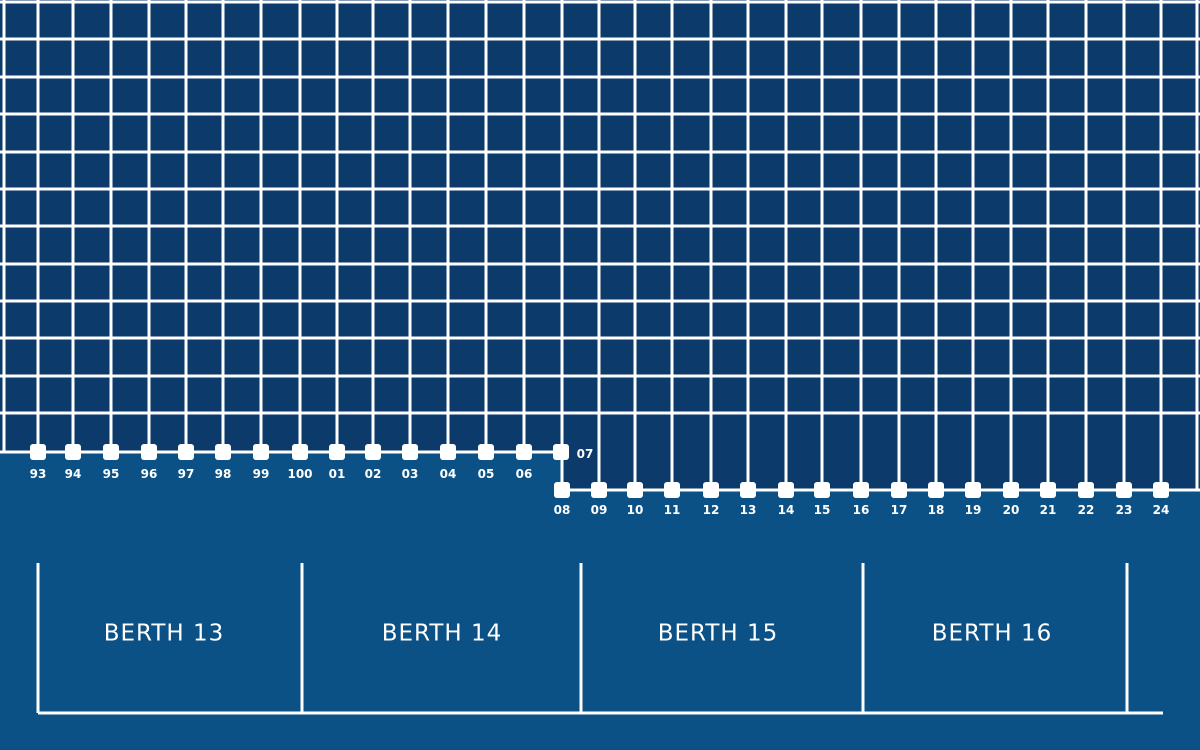  What do you see at coordinates (186, 474) in the screenshot?
I see `bollard-label: 97` at bounding box center [186, 474].